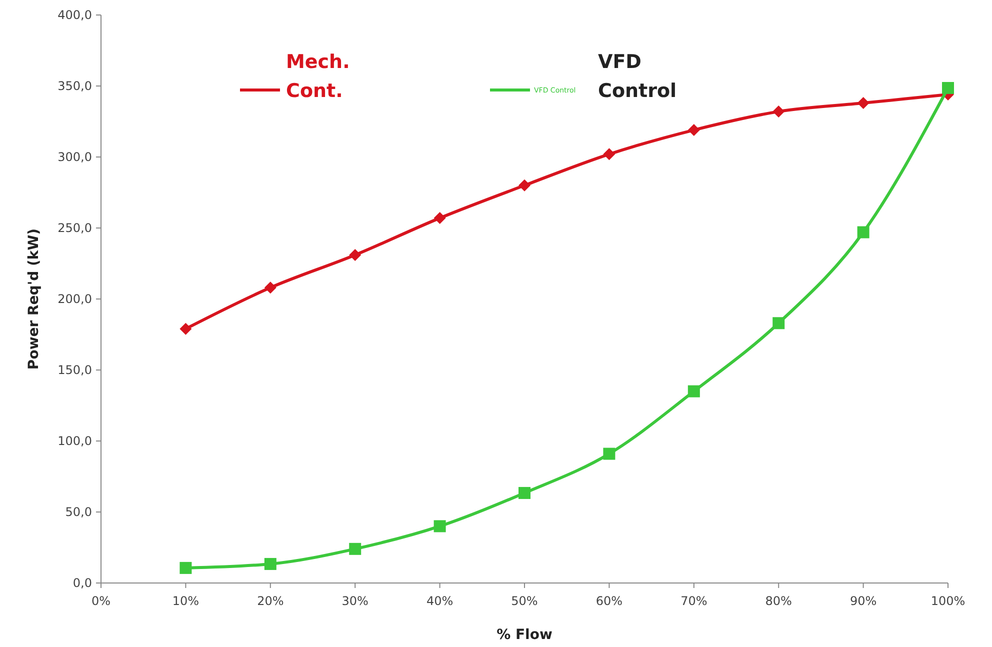 The width and height of the screenshot is (992, 647). Describe the element at coordinates (34, 299) in the screenshot. I see `y-axis-title: Power Req'd (kW)` at that location.